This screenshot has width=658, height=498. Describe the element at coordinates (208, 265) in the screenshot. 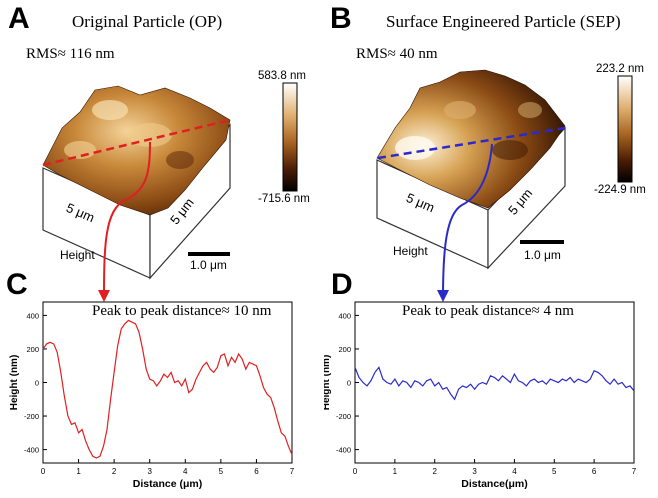

I see `scale-bar-op-label: 1.0 μm` at that location.